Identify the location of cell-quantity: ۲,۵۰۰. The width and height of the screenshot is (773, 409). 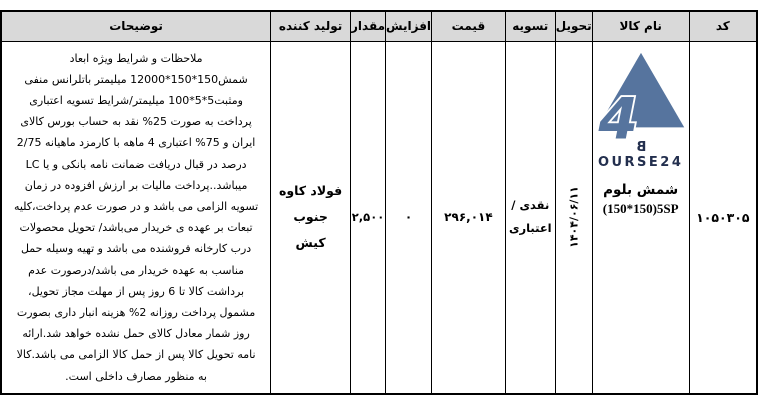
(368, 217).